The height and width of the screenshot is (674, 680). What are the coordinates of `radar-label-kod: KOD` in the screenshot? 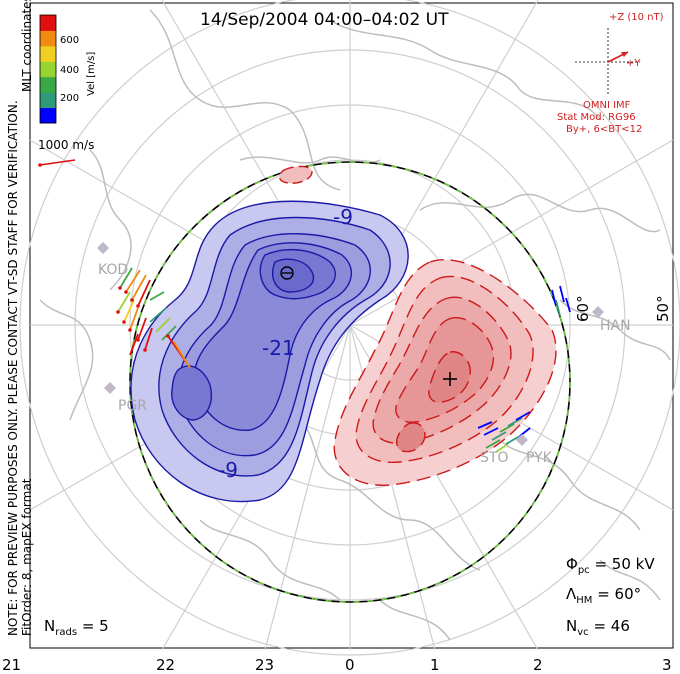 It's located at (113, 270).